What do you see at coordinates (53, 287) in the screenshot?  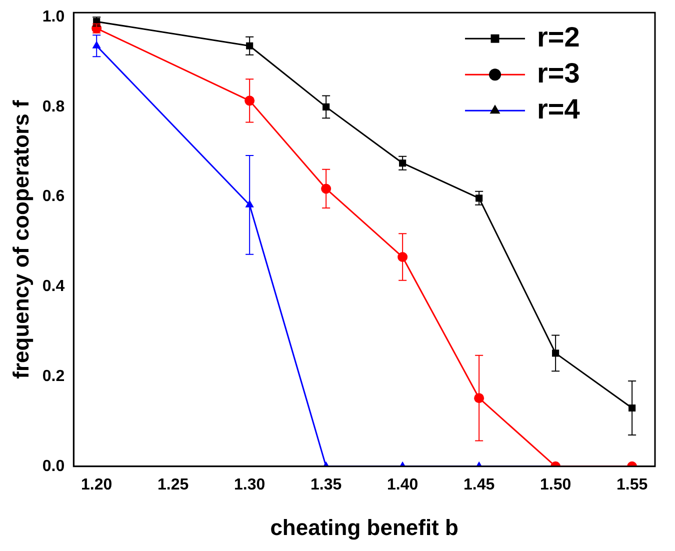 I see `y-tick-label: 0.4` at bounding box center [53, 287].